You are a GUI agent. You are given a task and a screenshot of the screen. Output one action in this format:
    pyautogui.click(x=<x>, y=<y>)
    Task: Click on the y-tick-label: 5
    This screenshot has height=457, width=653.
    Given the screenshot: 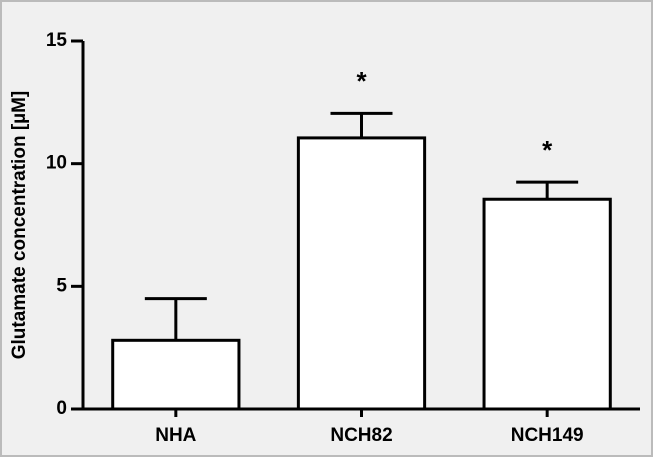 What is the action you would take?
    pyautogui.click(x=61, y=285)
    